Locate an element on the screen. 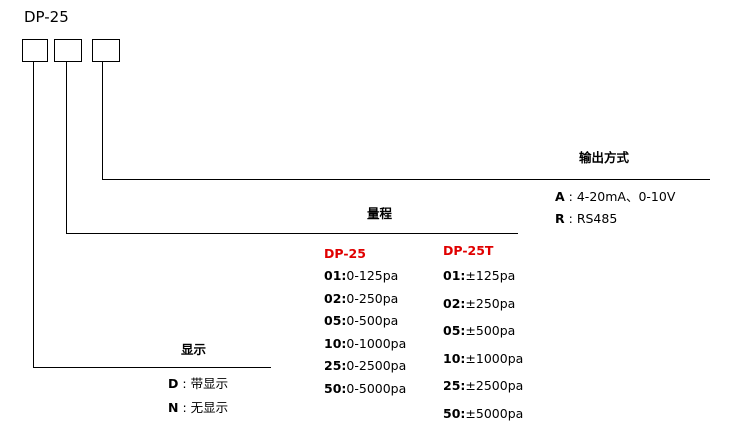  output-option: R : RS485 is located at coordinates (586, 218).